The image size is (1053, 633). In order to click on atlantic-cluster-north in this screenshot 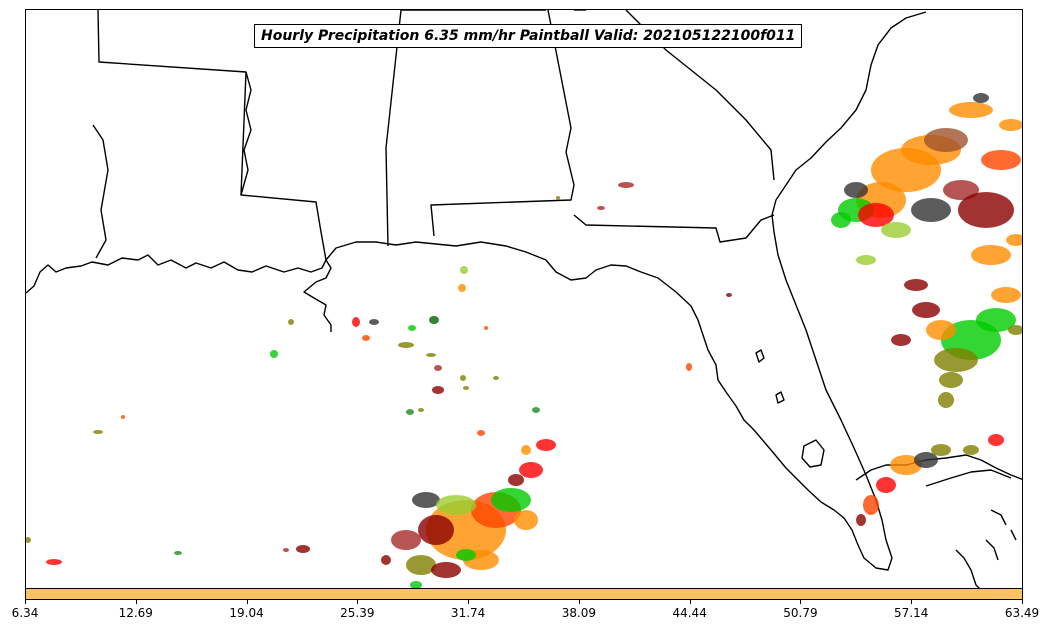, I will do `click(926, 179)`.